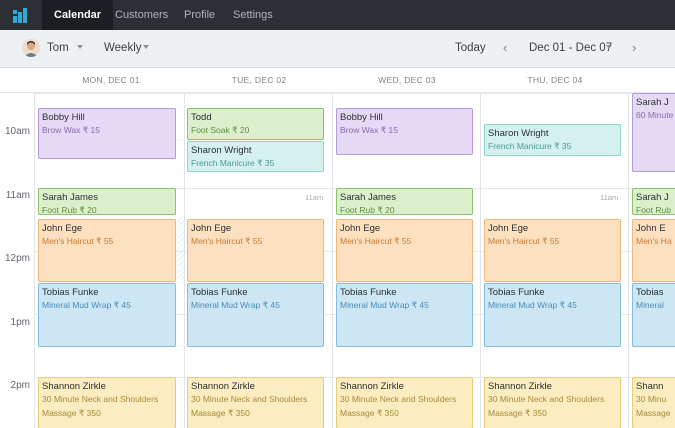 This screenshot has width=675, height=428. What do you see at coordinates (58, 48) in the screenshot?
I see `staff-select: Tom` at bounding box center [58, 48].